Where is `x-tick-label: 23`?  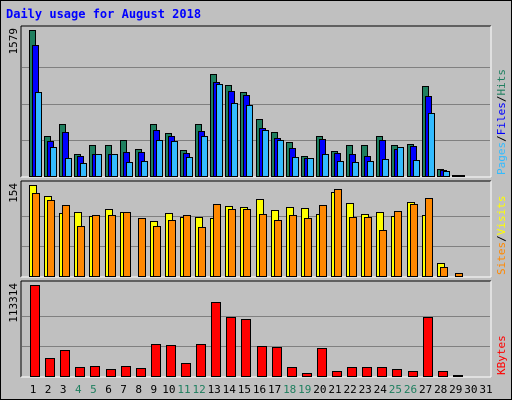
x-tick-label: 23 is located at coordinates (365, 389).